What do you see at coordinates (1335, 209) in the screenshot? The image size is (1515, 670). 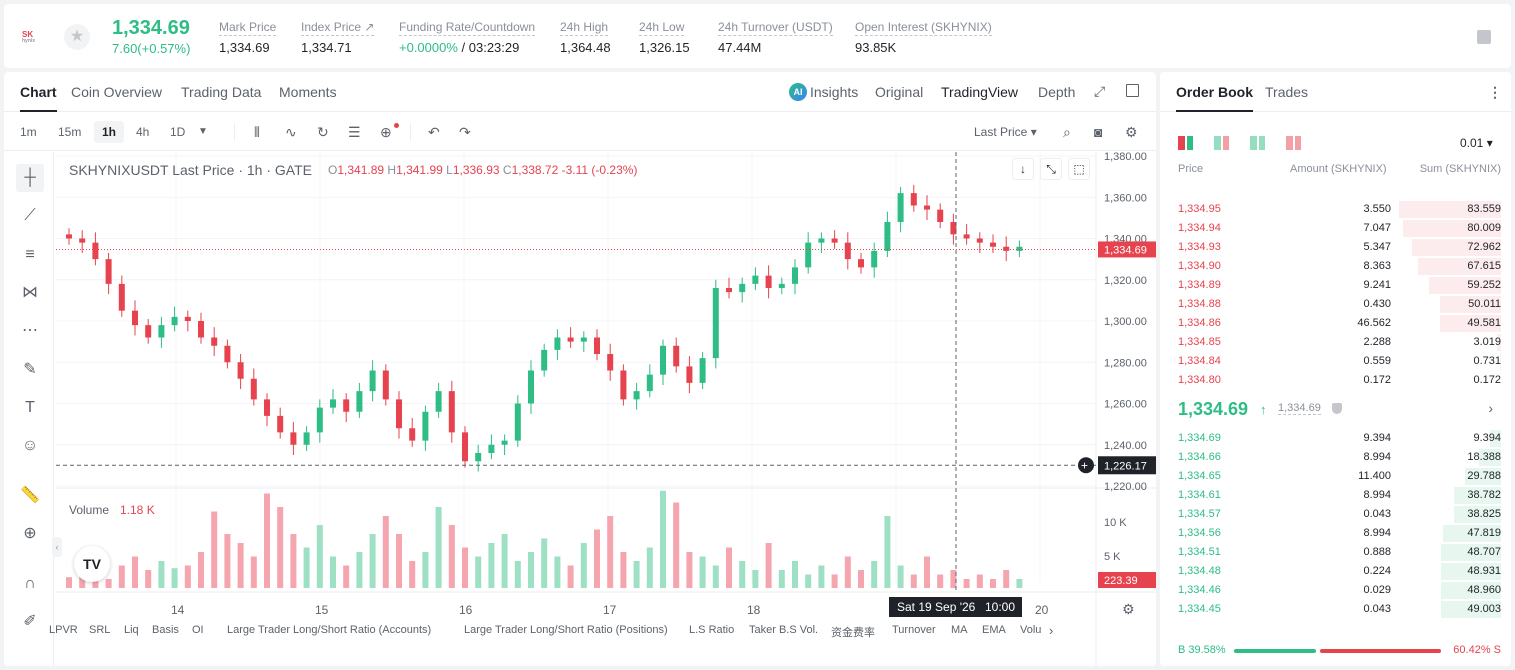 I see `ask-row: 1,334.95 3.550 83.559` at bounding box center [1335, 209].